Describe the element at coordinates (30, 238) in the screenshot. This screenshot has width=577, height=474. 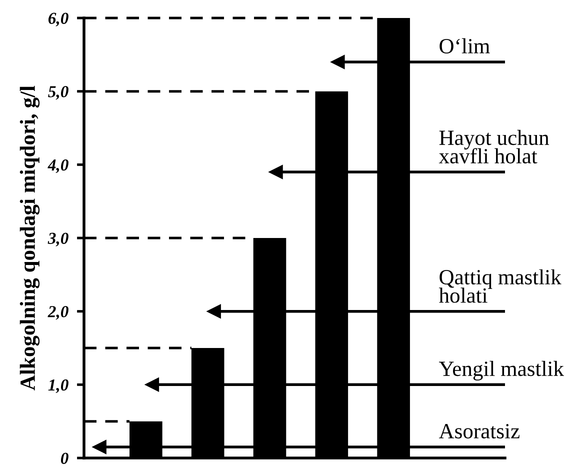
I see `y-axis-title: Alkogolning qondagi miqdori, g/l` at that location.